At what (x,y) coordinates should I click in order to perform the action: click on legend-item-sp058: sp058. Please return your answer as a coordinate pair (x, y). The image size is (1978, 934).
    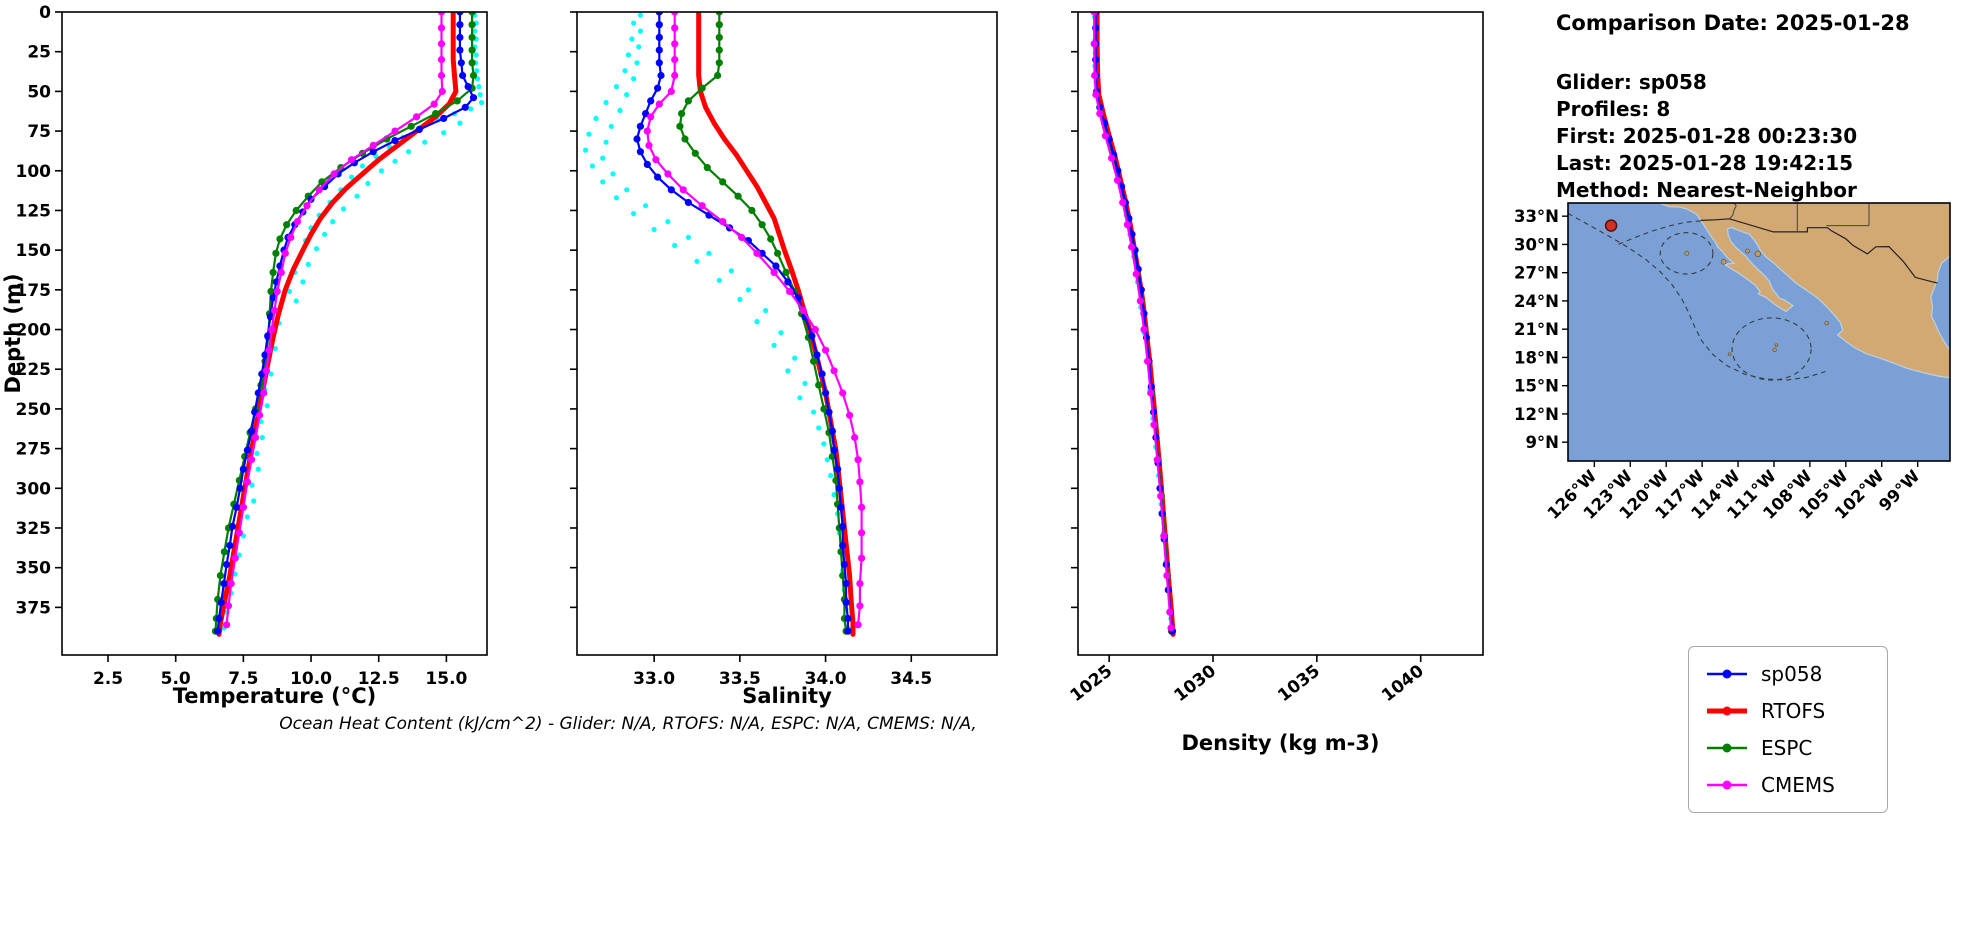
    Looking at the image, I should click on (1788, 674).